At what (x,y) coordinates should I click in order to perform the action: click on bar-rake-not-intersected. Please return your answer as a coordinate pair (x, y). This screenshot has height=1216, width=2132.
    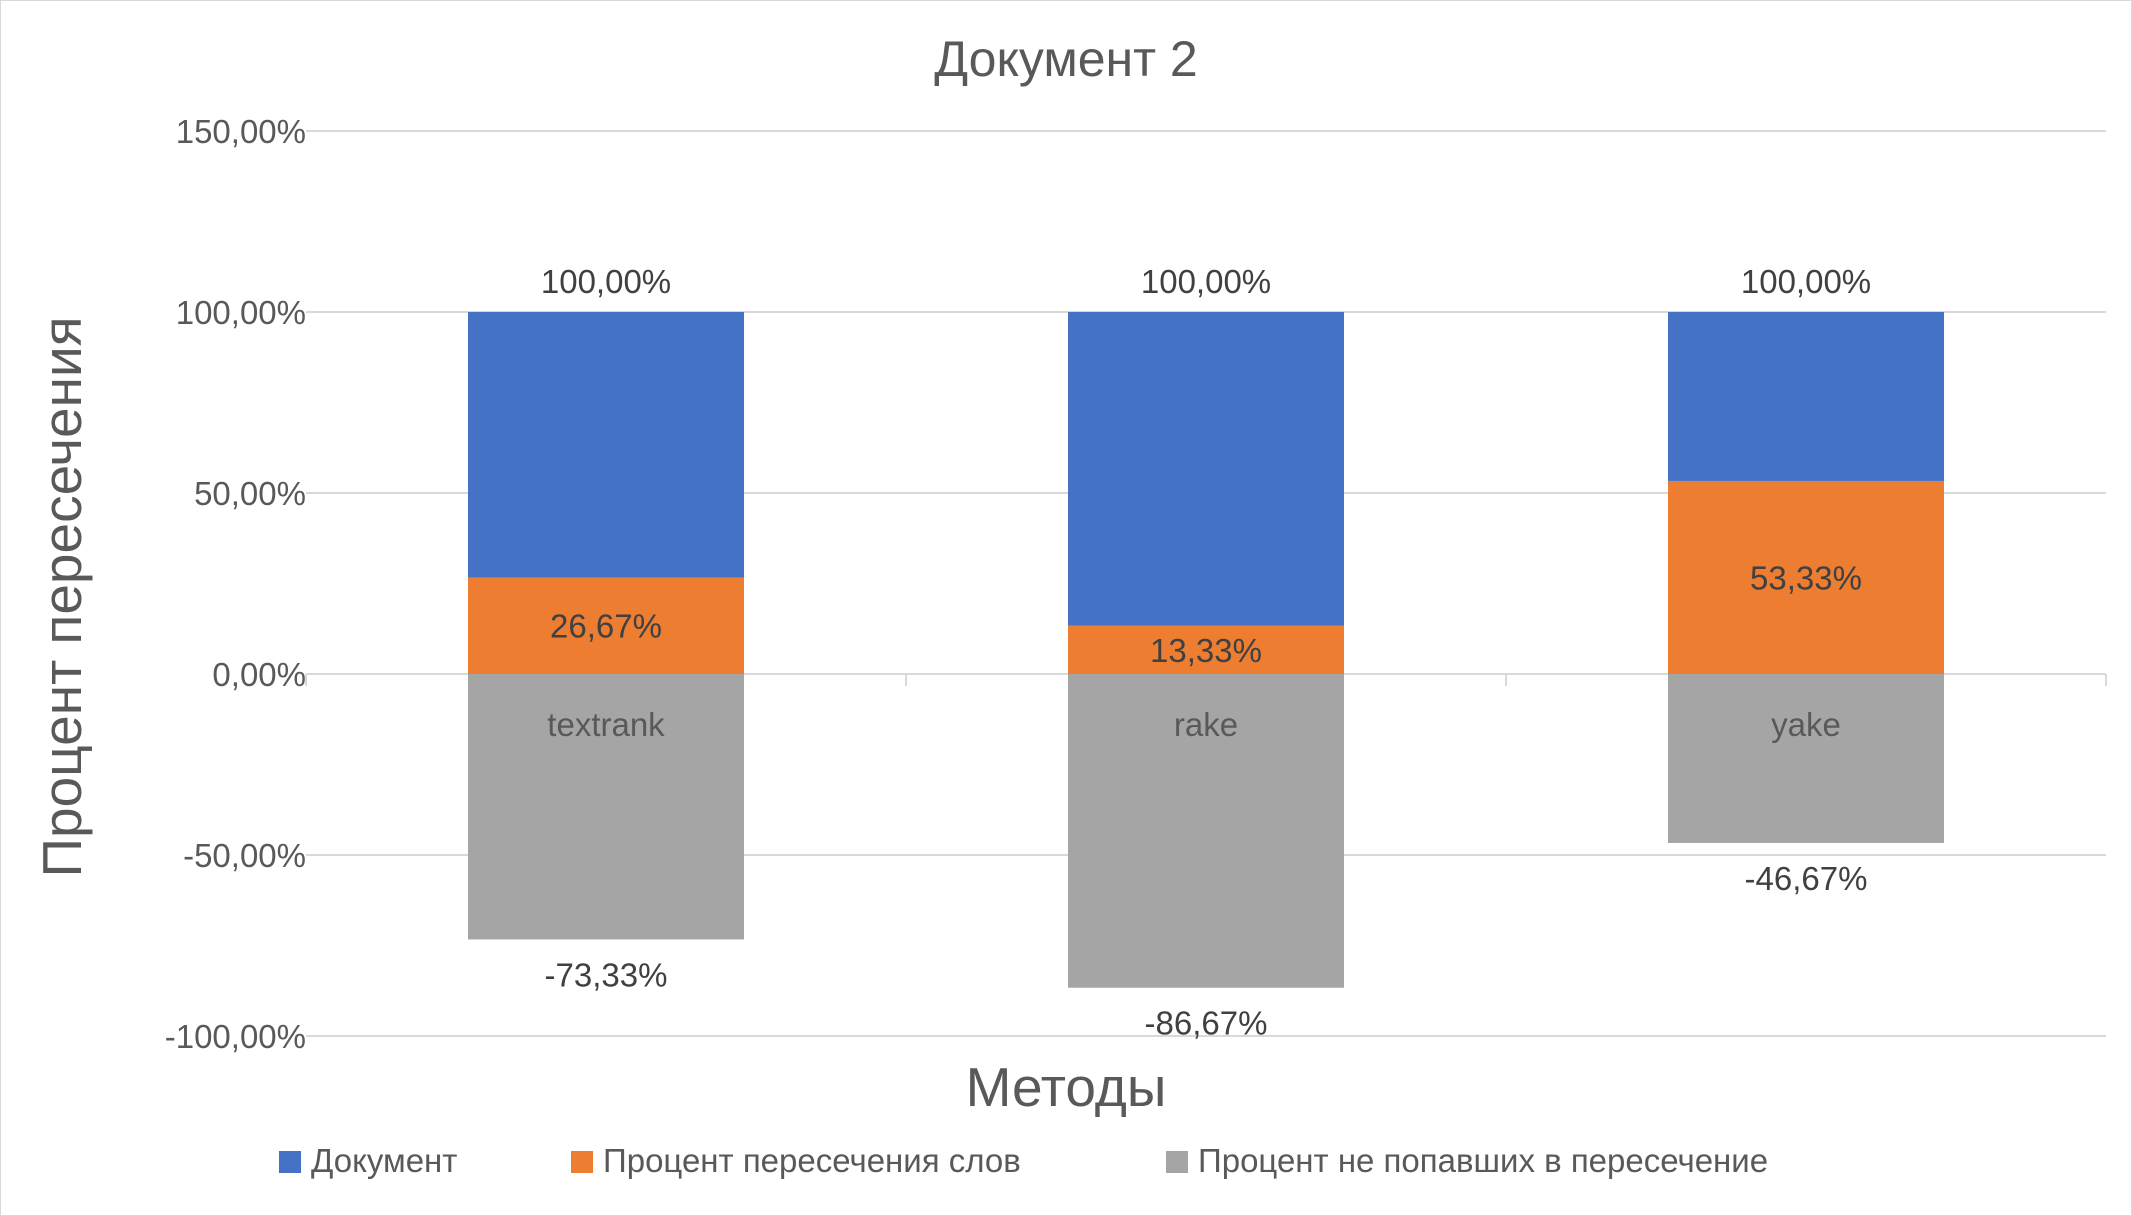
    Looking at the image, I should click on (1206, 831).